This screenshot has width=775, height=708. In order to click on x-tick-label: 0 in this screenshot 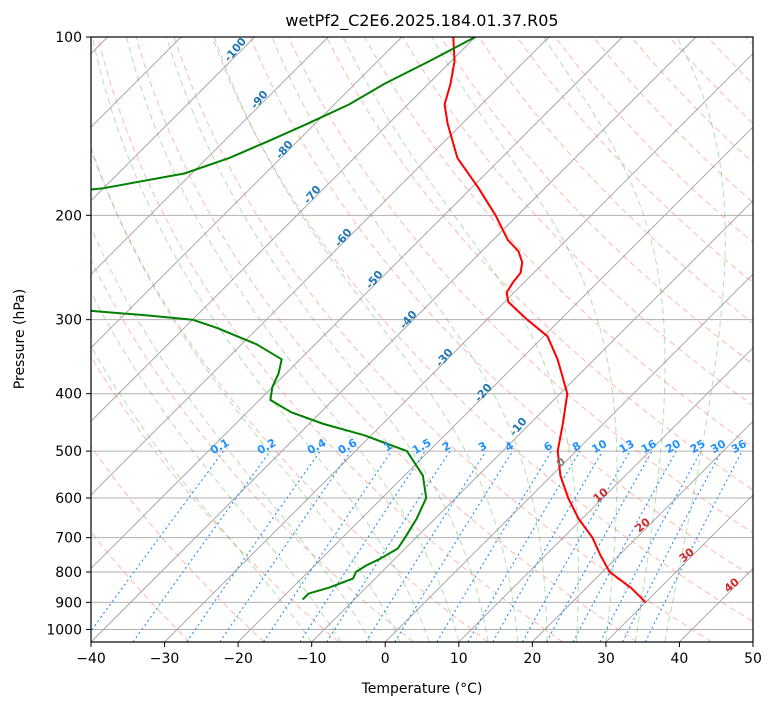, I will do `click(385, 659)`.